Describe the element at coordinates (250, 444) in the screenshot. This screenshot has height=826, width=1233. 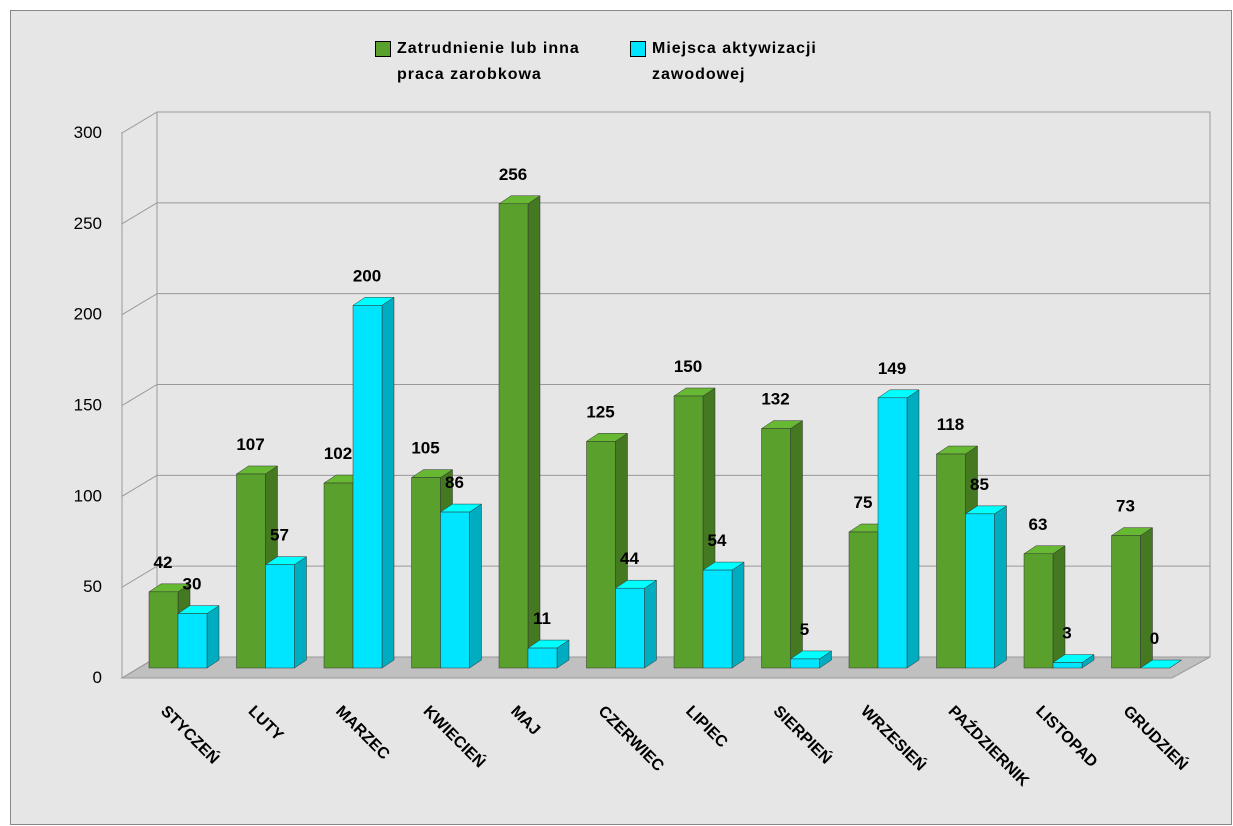
I see `data-label: 107` at that location.